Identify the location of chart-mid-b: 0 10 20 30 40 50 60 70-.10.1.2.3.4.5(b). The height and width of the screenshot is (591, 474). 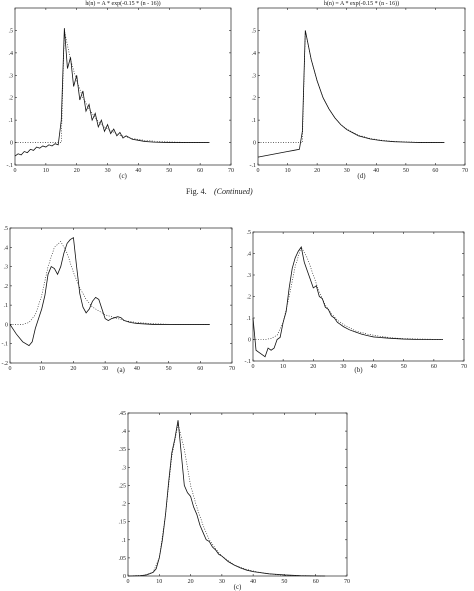
(356, 302).